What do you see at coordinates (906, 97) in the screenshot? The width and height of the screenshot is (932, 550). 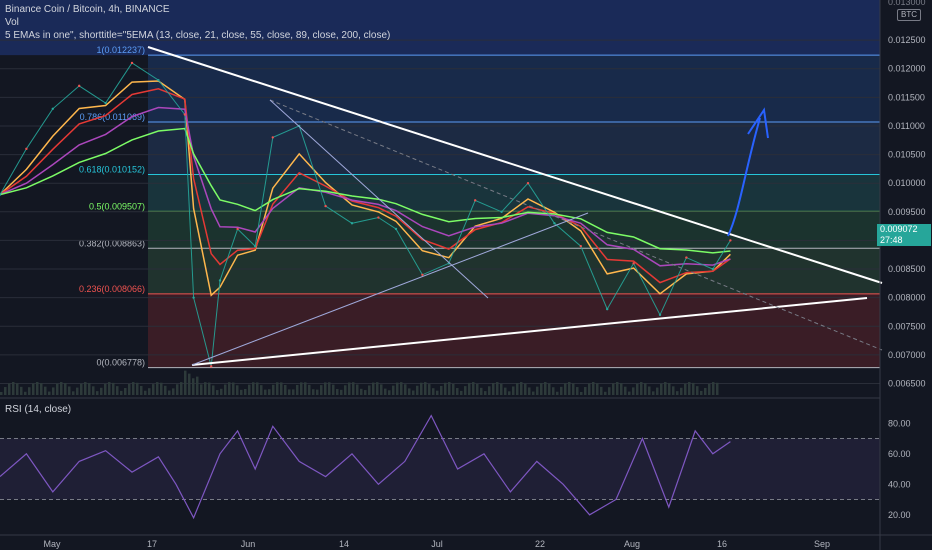 I see `price-tick-2: 0.011500` at bounding box center [906, 97].